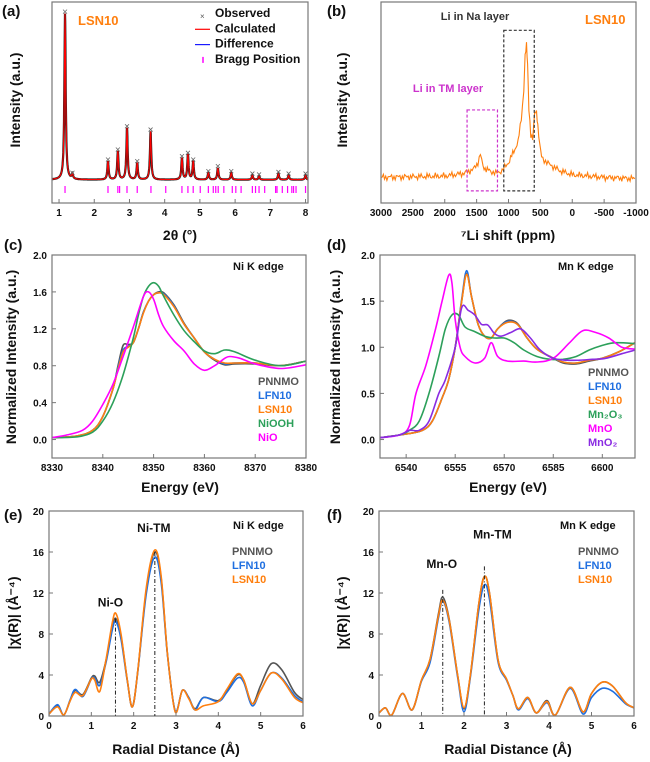 The width and height of the screenshot is (650, 762). I want to click on legend-label: Difference, so click(244, 44).